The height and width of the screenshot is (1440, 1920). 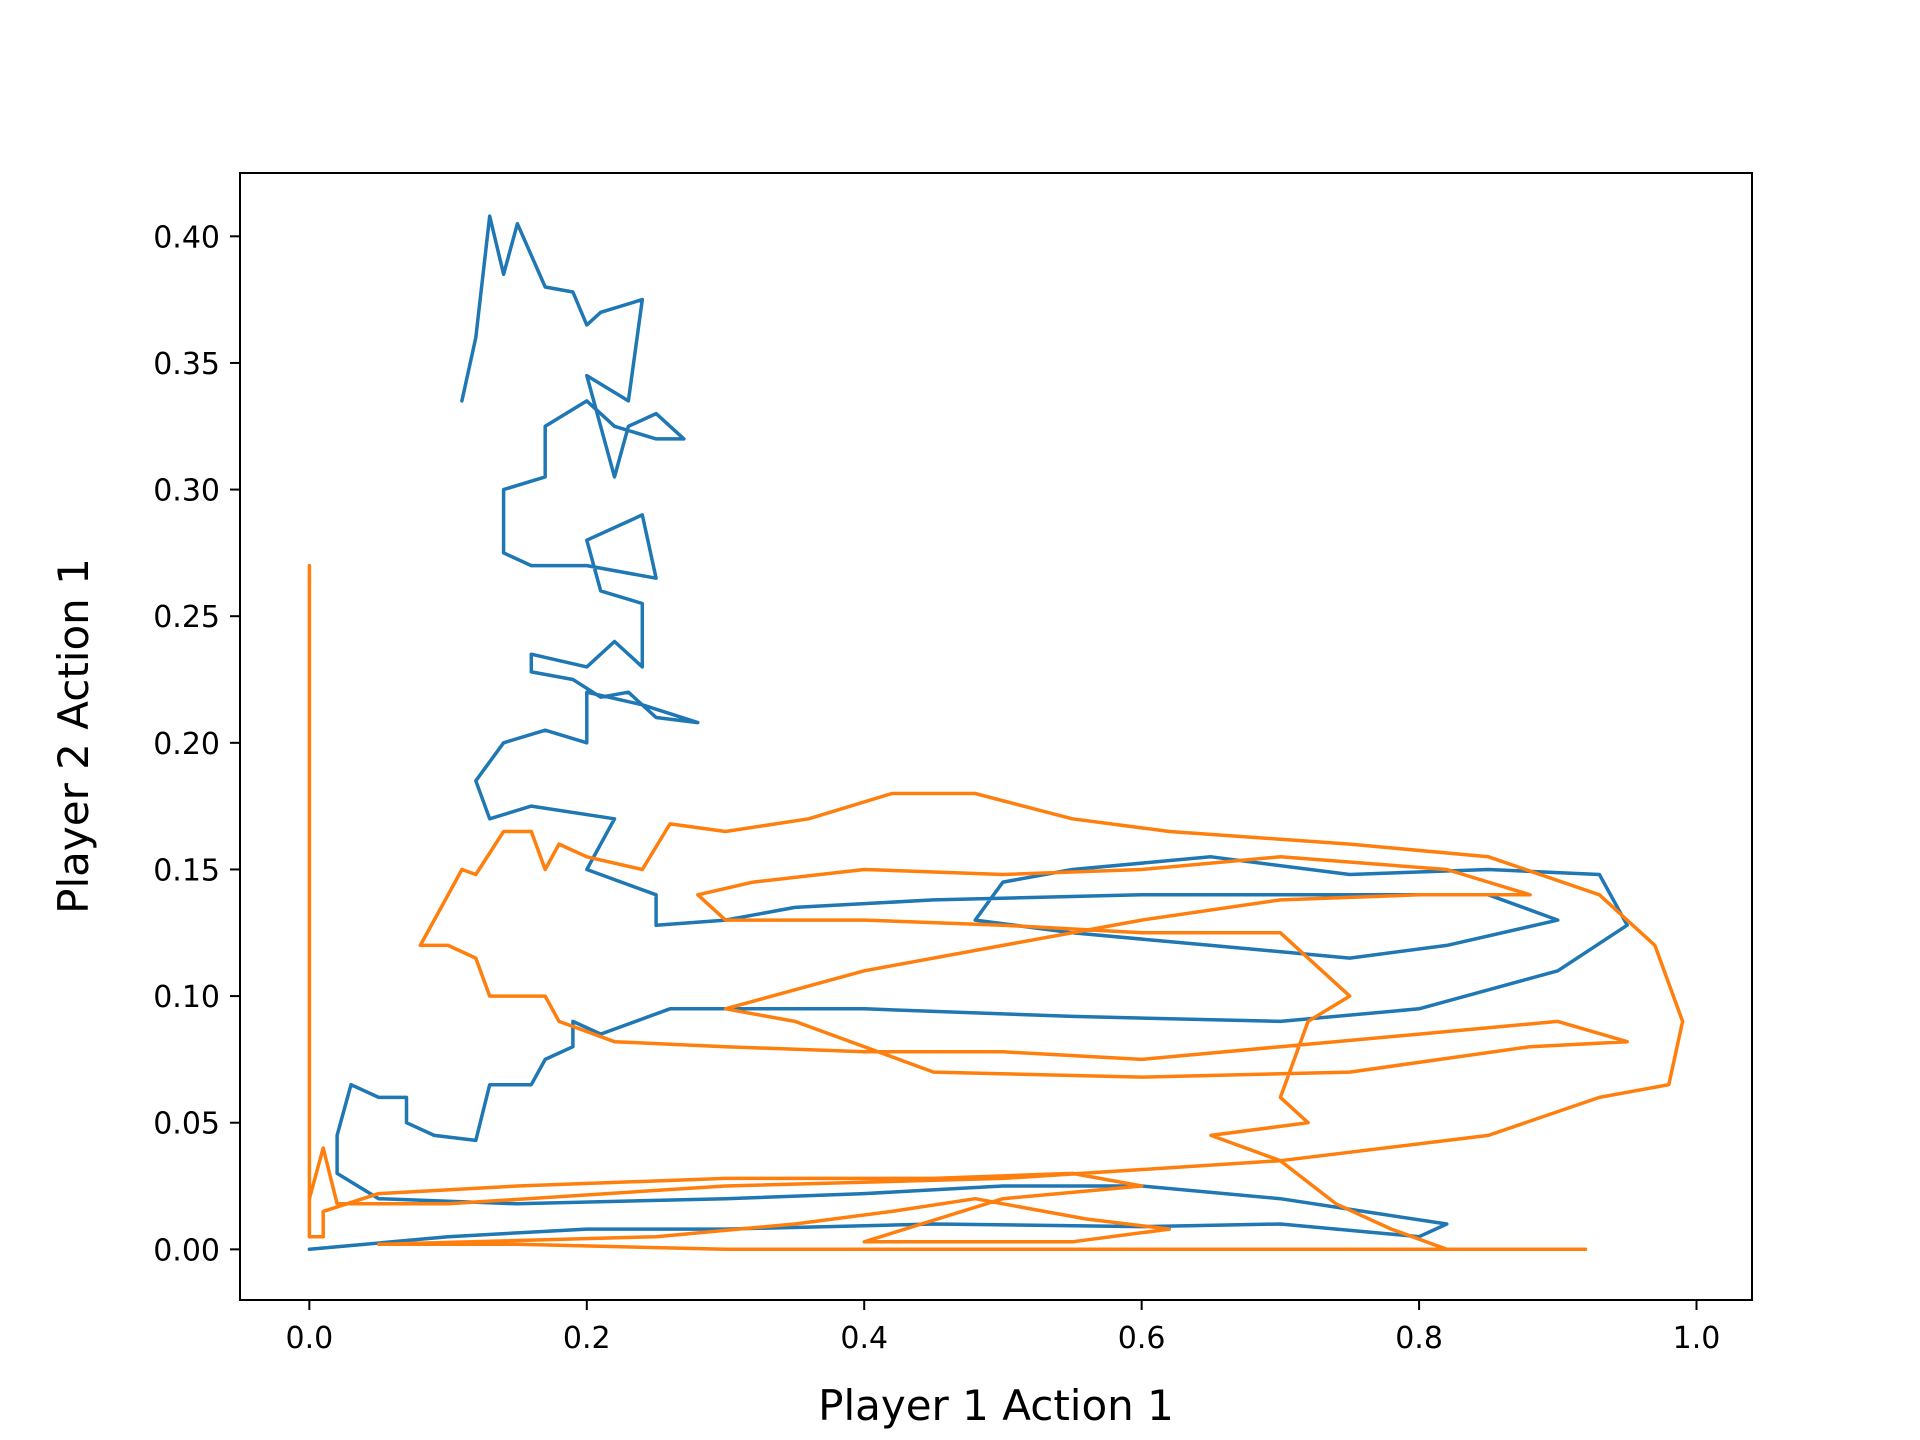 What do you see at coordinates (996, 1405) in the screenshot?
I see `x-axis-label: Player 1 Action 1` at bounding box center [996, 1405].